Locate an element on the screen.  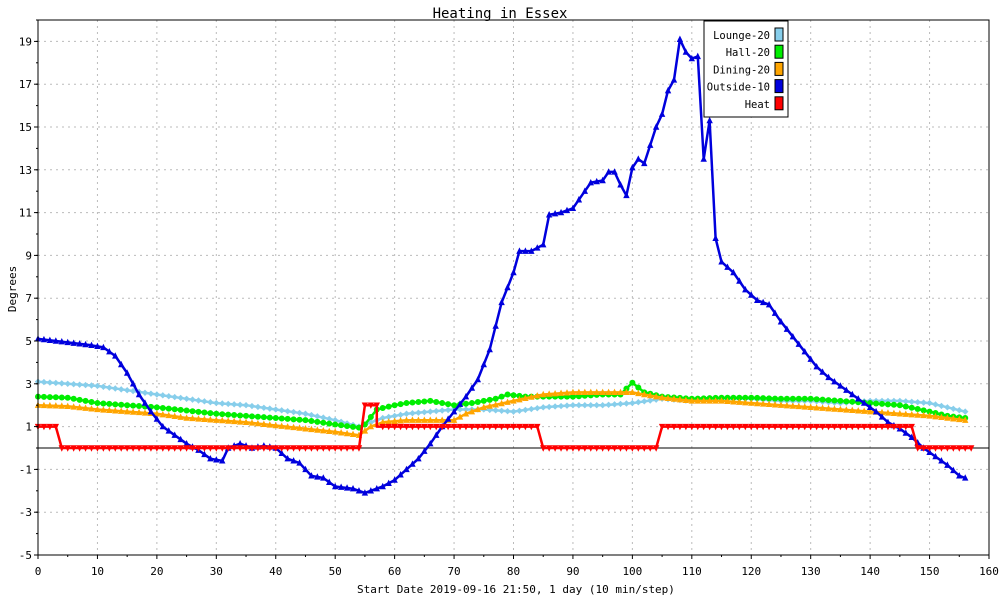
y-tick-label: -3 is located at coordinates (25, 512).